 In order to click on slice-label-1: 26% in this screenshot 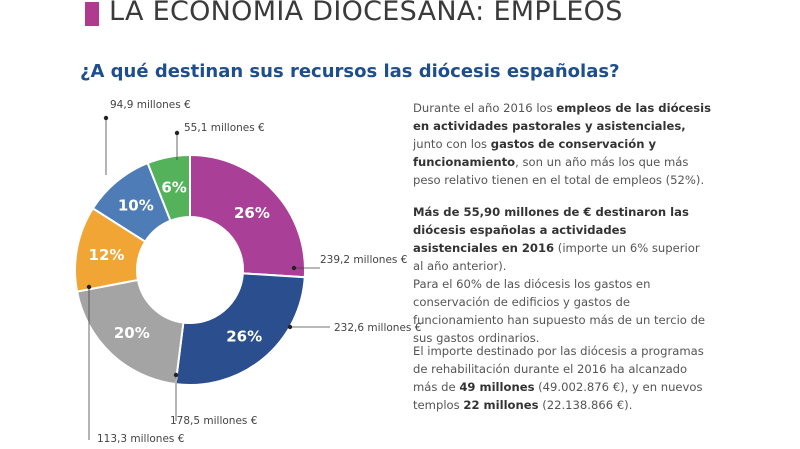, I will do `click(244, 336)`.